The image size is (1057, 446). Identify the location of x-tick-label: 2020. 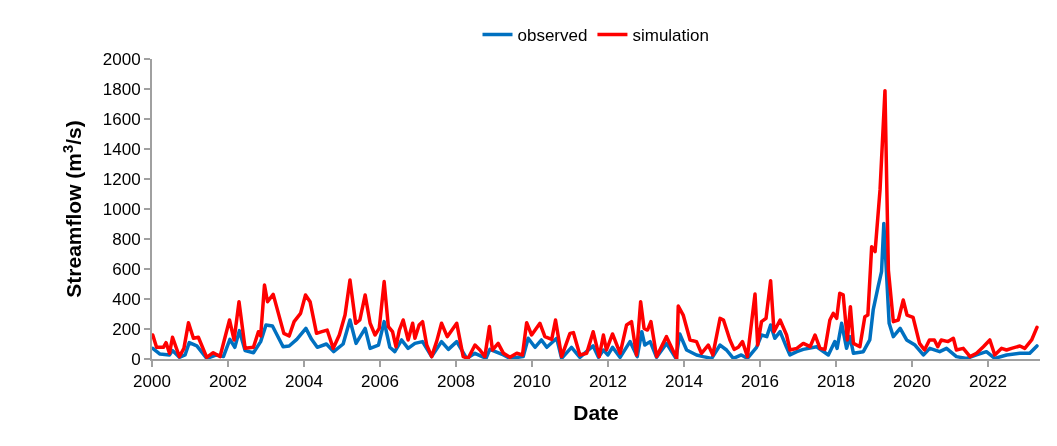
(912, 382).